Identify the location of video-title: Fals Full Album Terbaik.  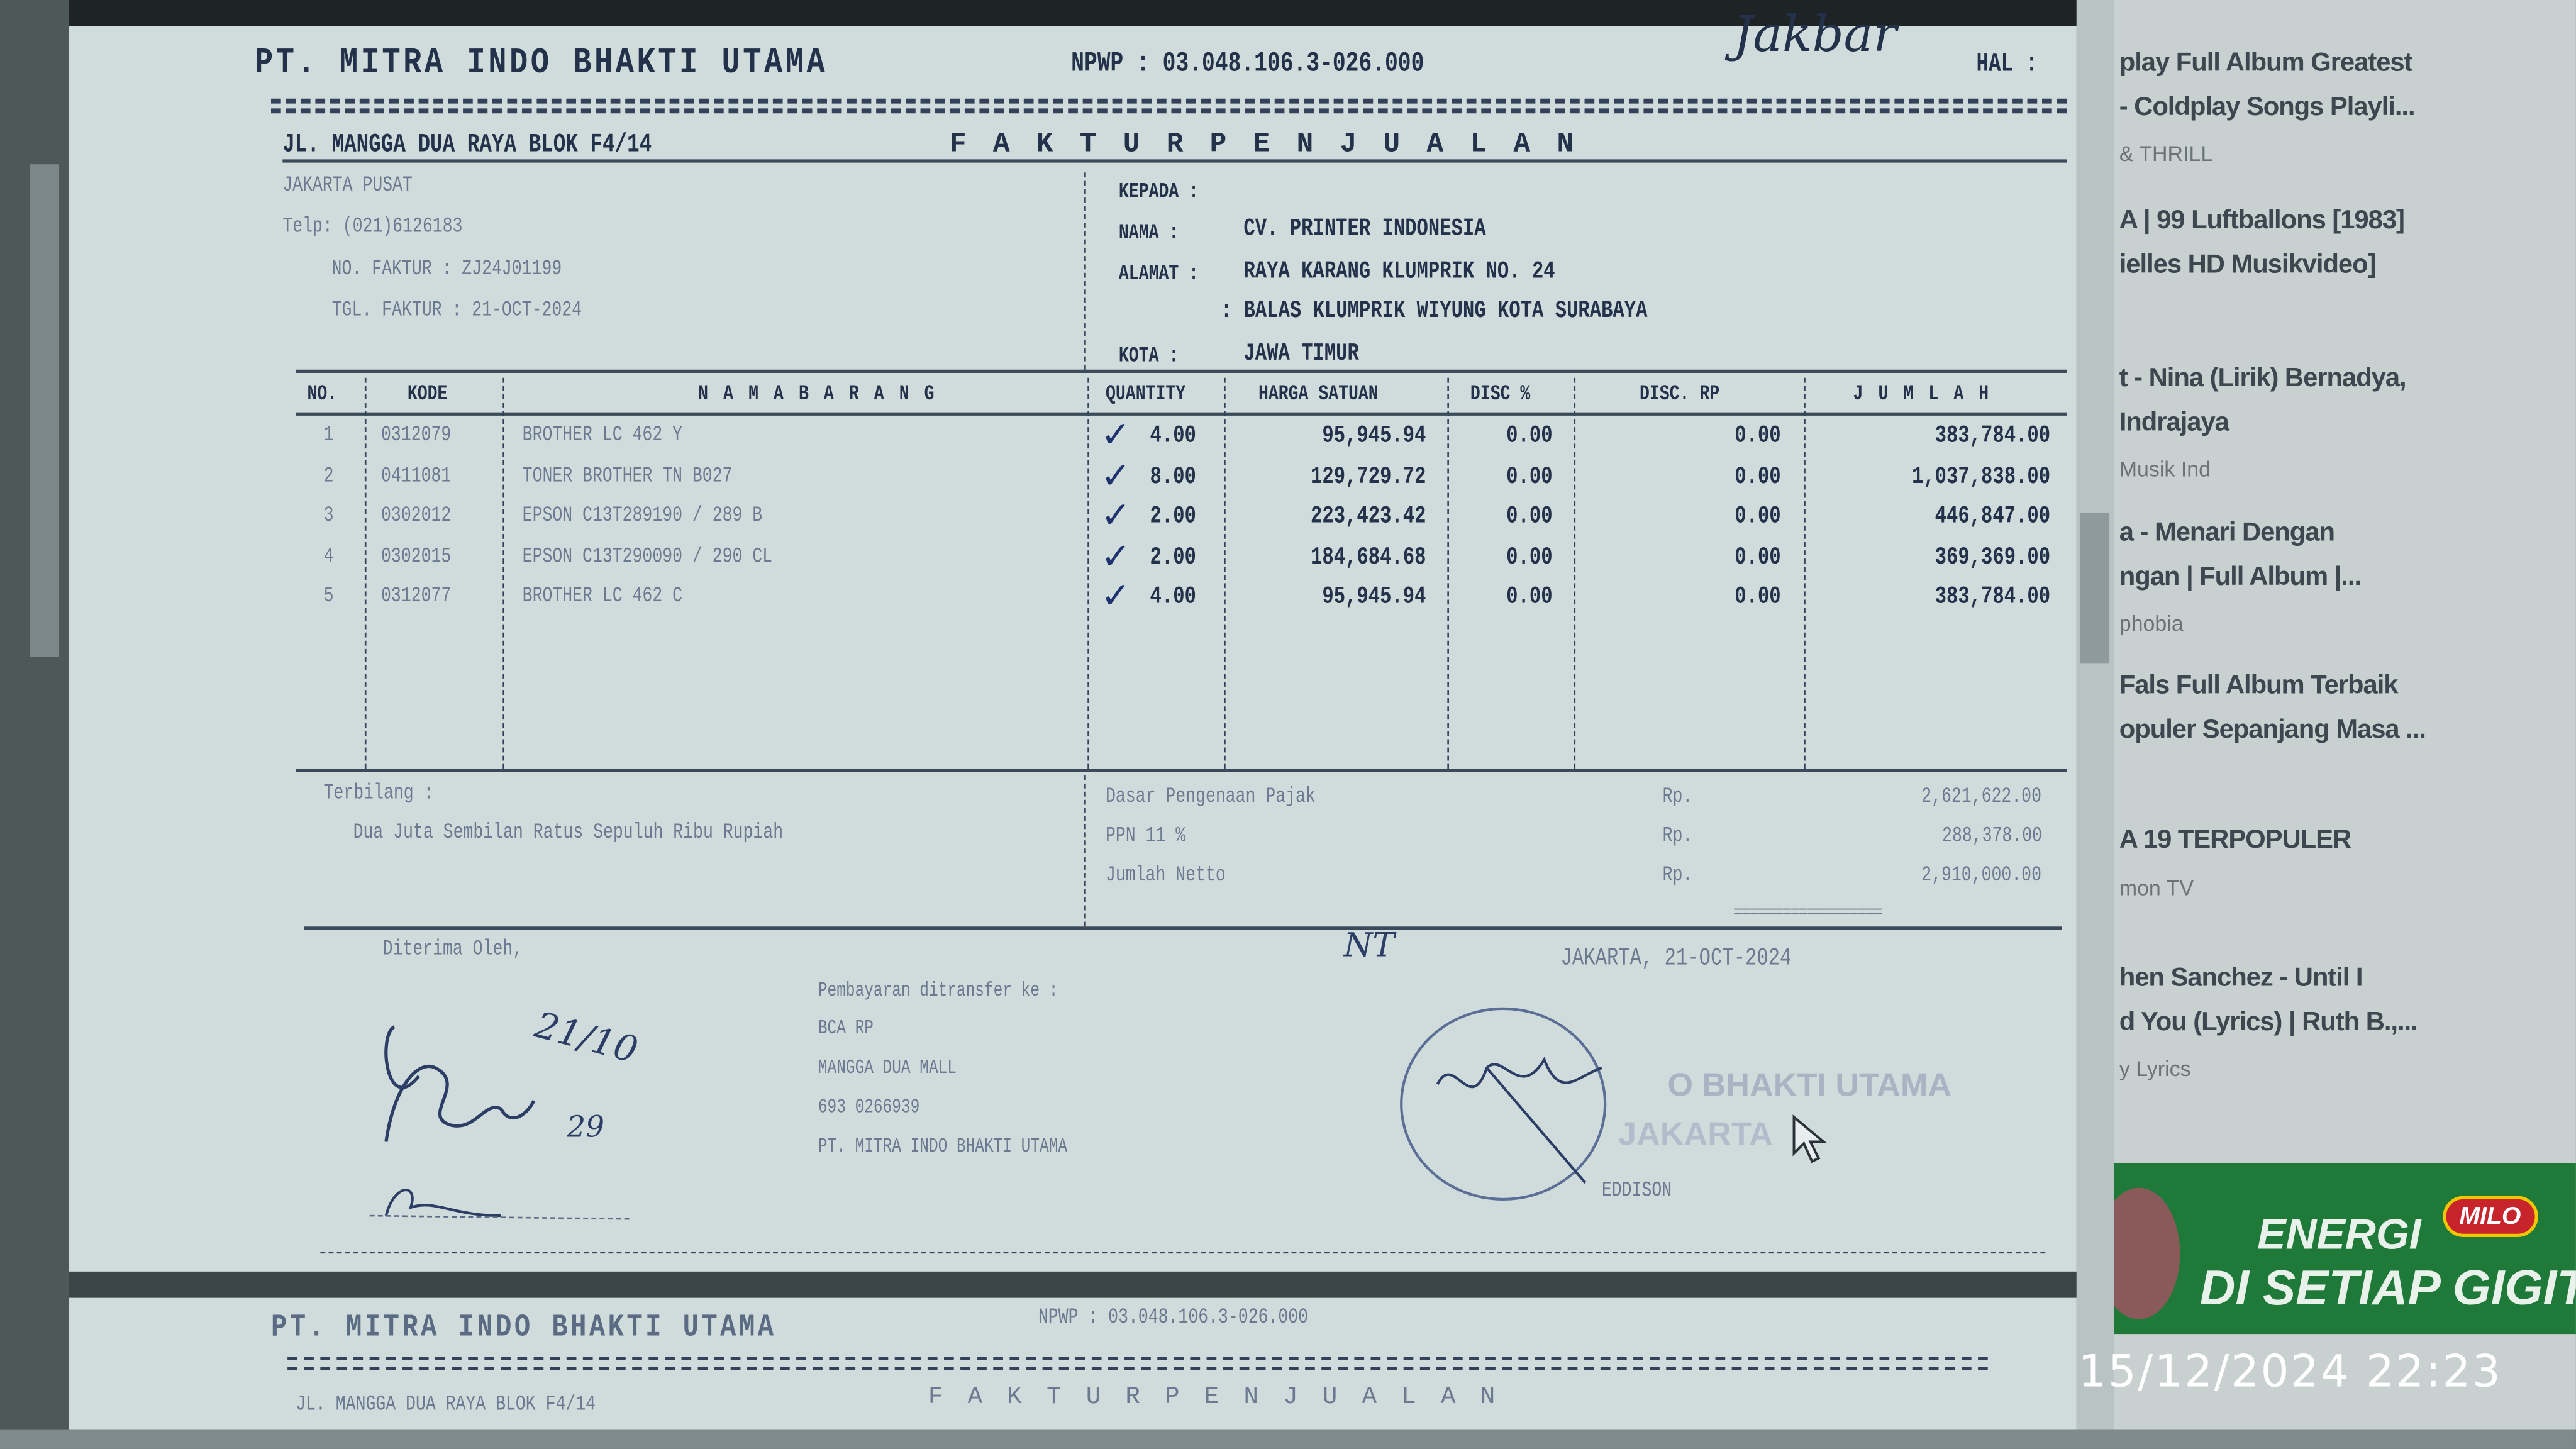
(2259, 686).